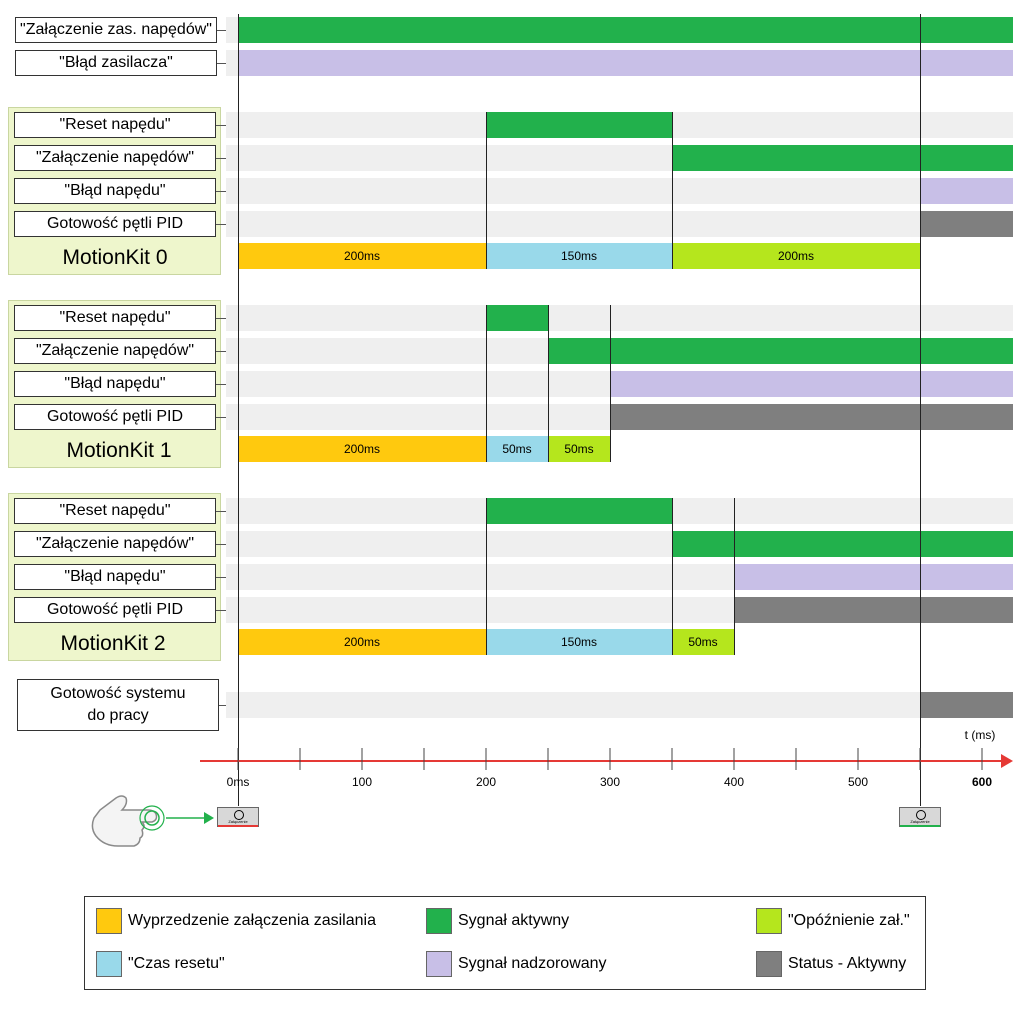 This screenshot has height=1016, width=1024. What do you see at coordinates (362, 782) in the screenshot?
I see `axis-tick-label: 100` at bounding box center [362, 782].